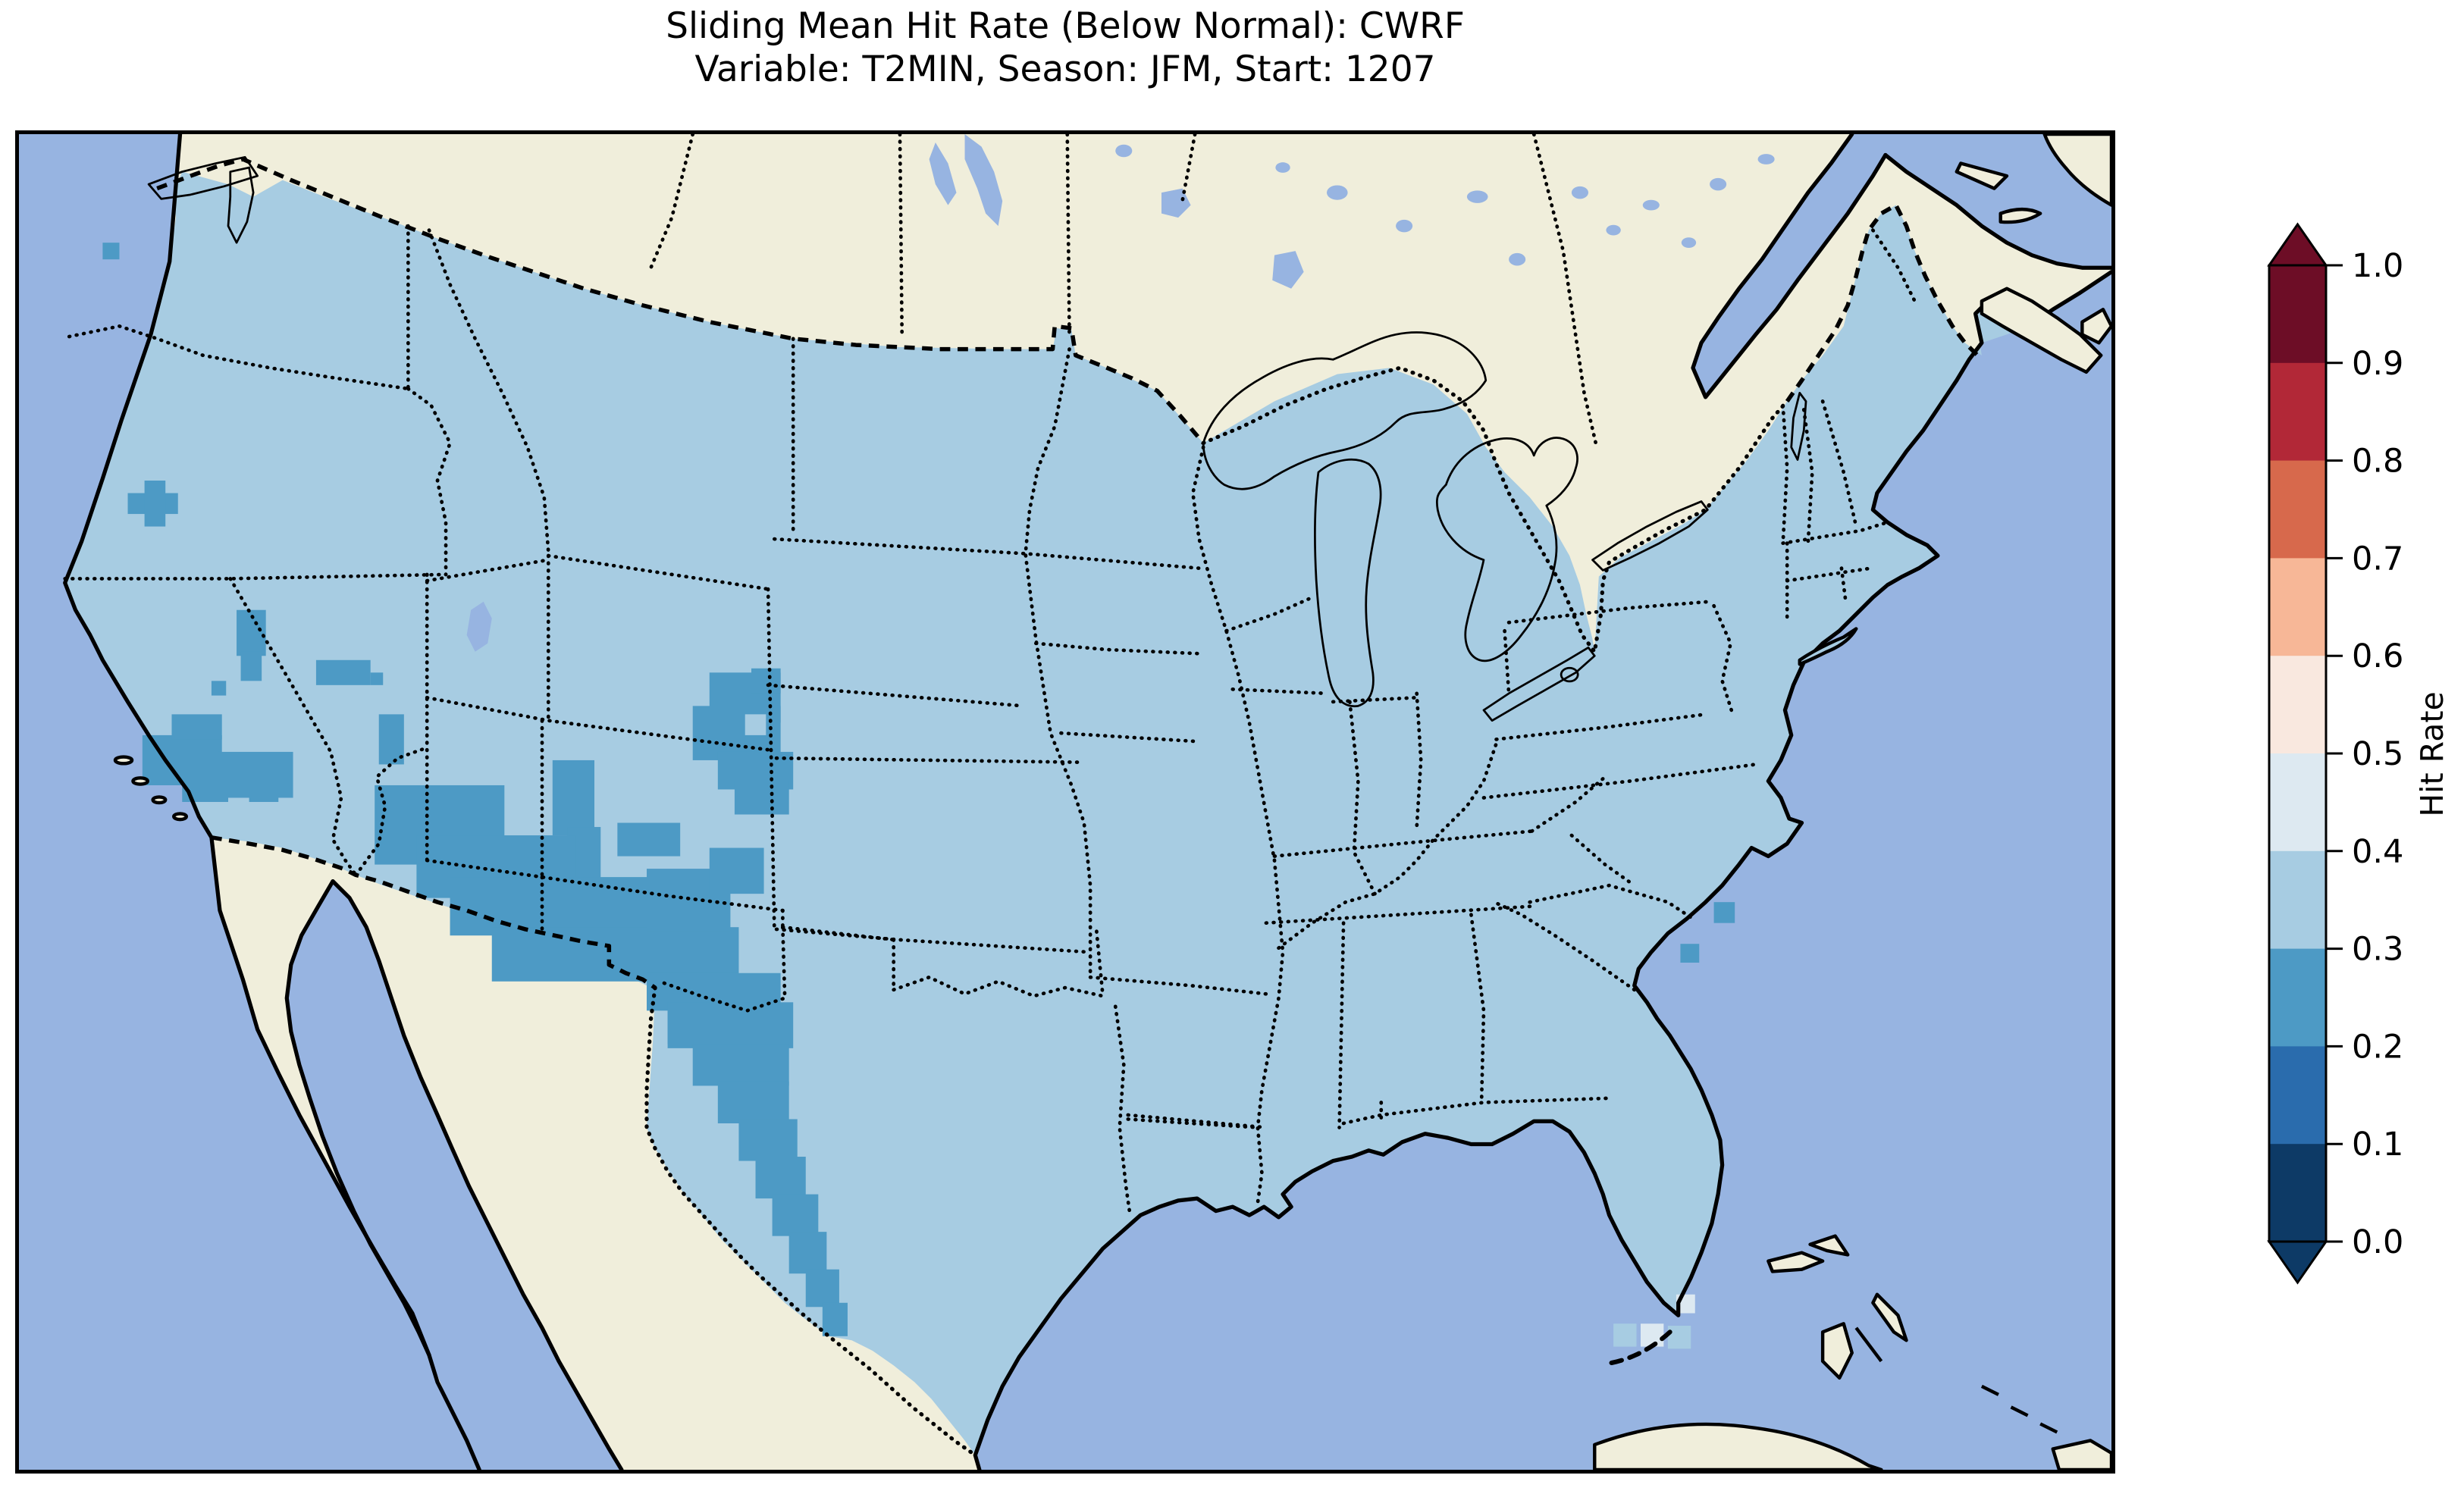 The height and width of the screenshot is (1494, 2464). Describe the element at coordinates (680, 301) in the screenshot. I see `us-canada-border` at that location.